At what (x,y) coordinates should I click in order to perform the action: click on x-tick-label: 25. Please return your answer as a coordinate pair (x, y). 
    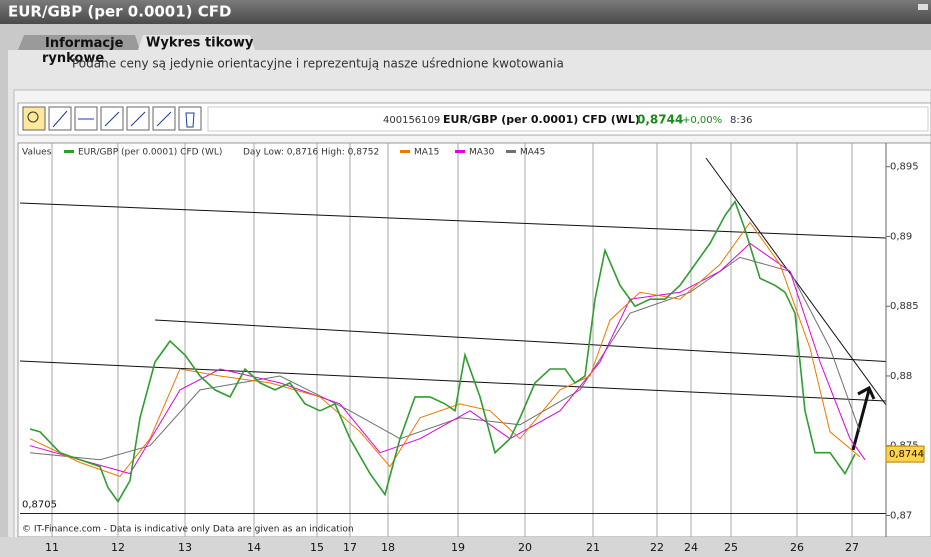
    Looking at the image, I should click on (731, 547).